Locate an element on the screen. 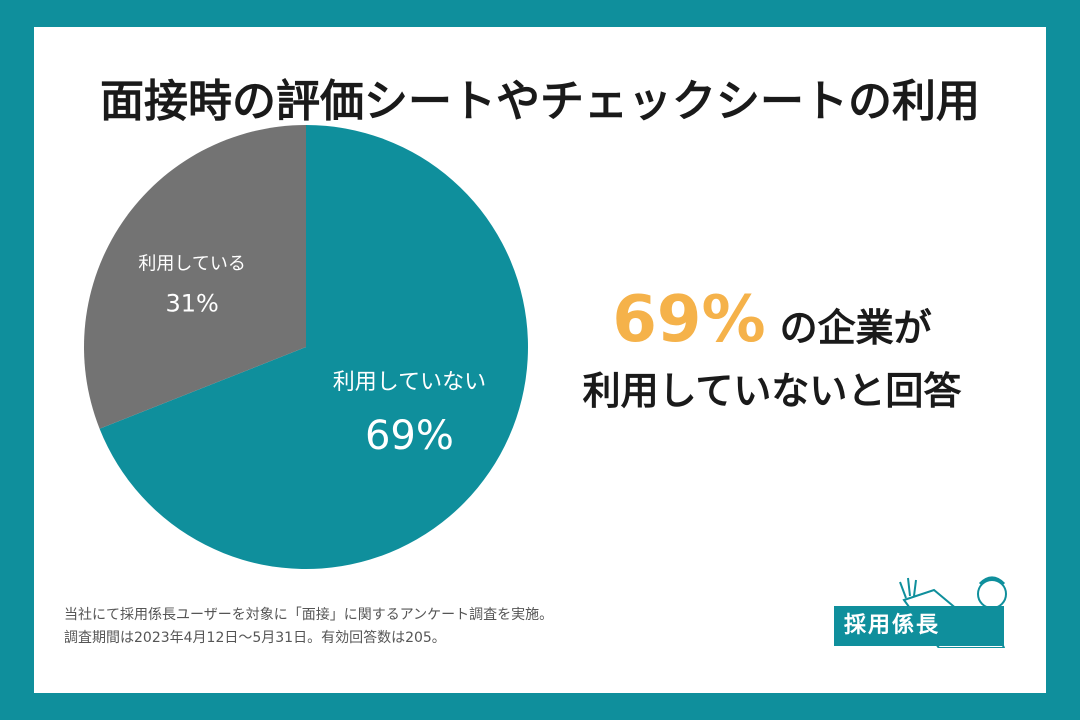  slice-label-0: 利用していない is located at coordinates (409, 382).